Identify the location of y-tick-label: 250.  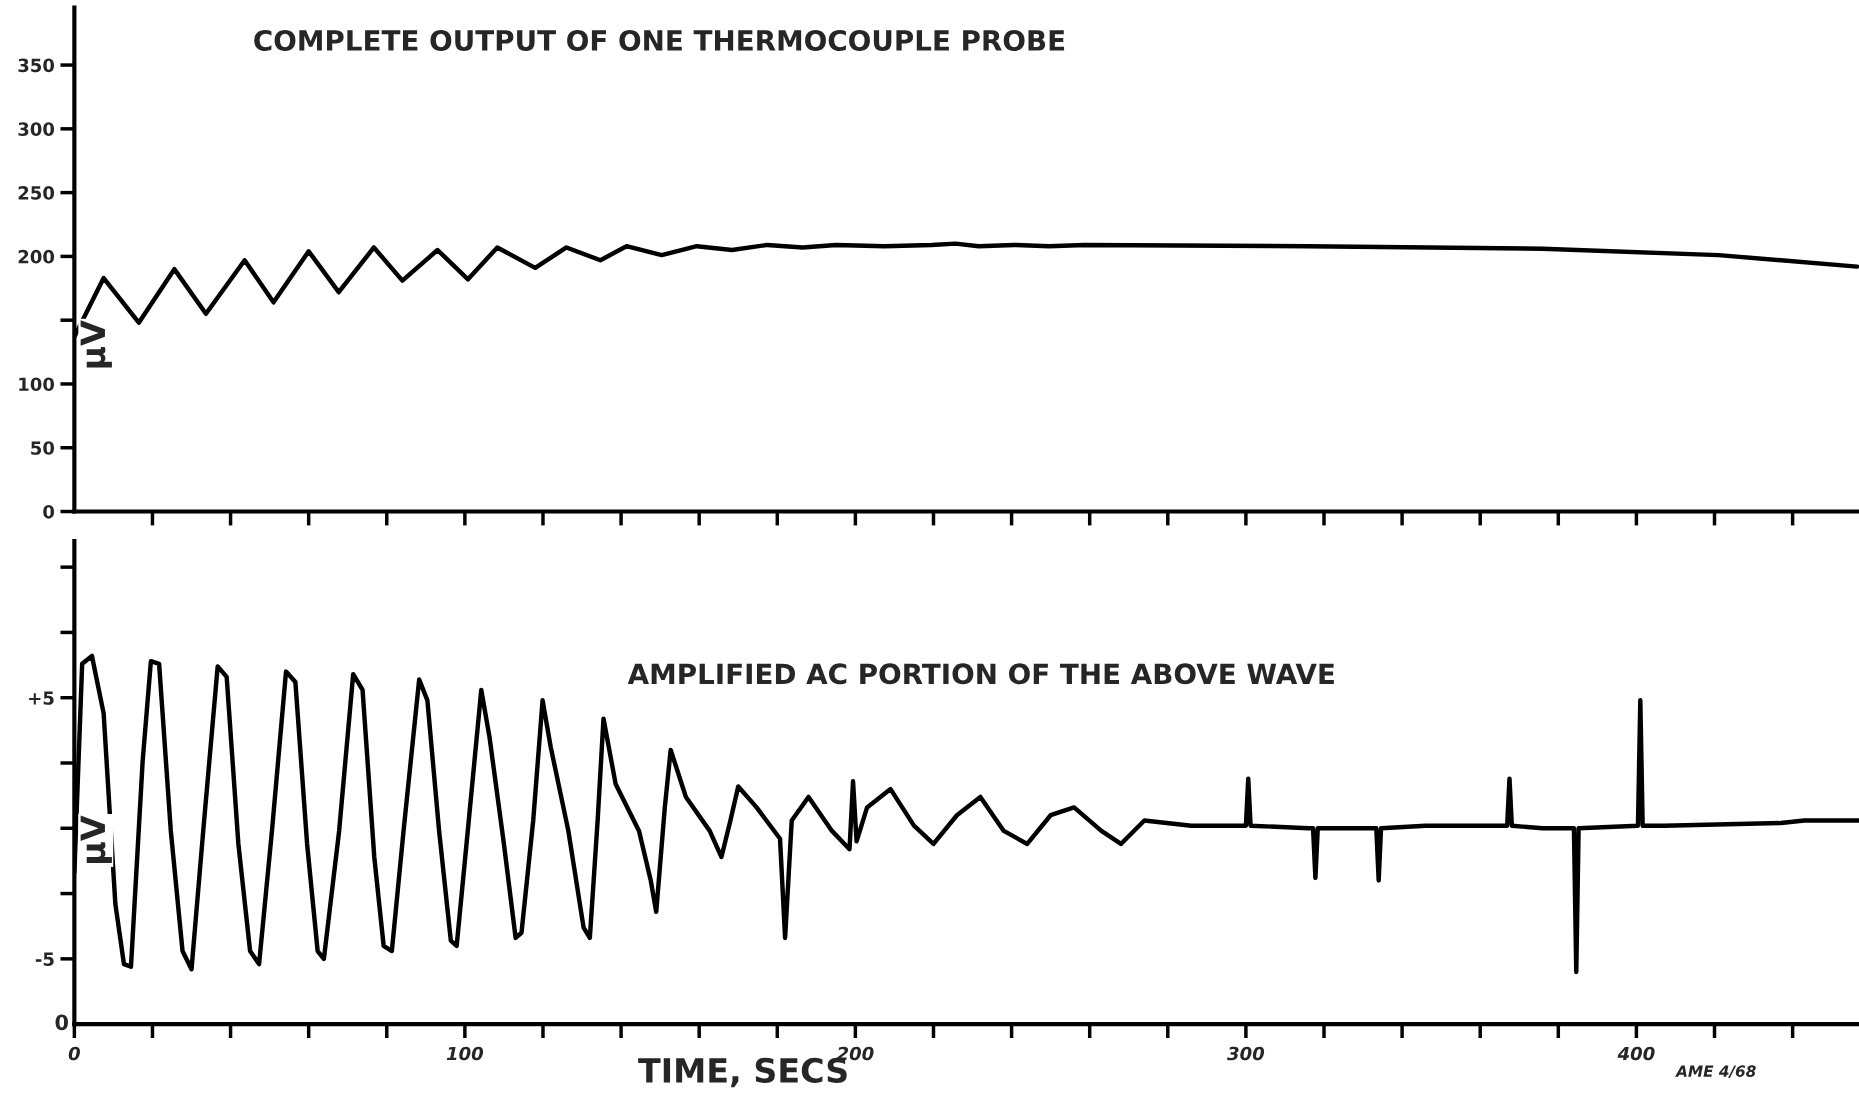
(36, 193).